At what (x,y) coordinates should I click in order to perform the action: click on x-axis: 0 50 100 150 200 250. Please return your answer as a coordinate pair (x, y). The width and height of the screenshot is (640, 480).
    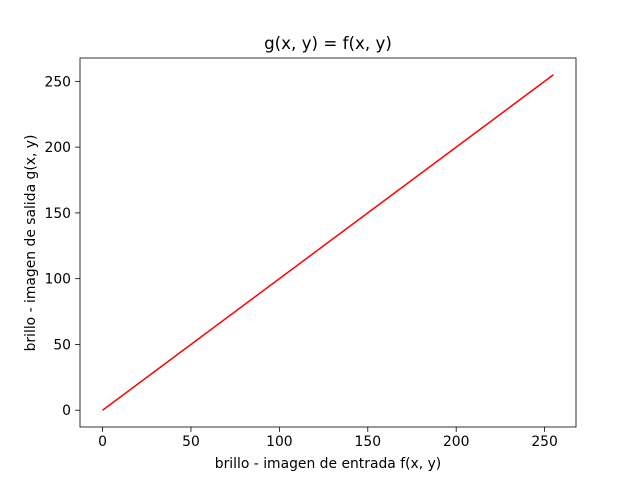
    Looking at the image, I should click on (328, 438).